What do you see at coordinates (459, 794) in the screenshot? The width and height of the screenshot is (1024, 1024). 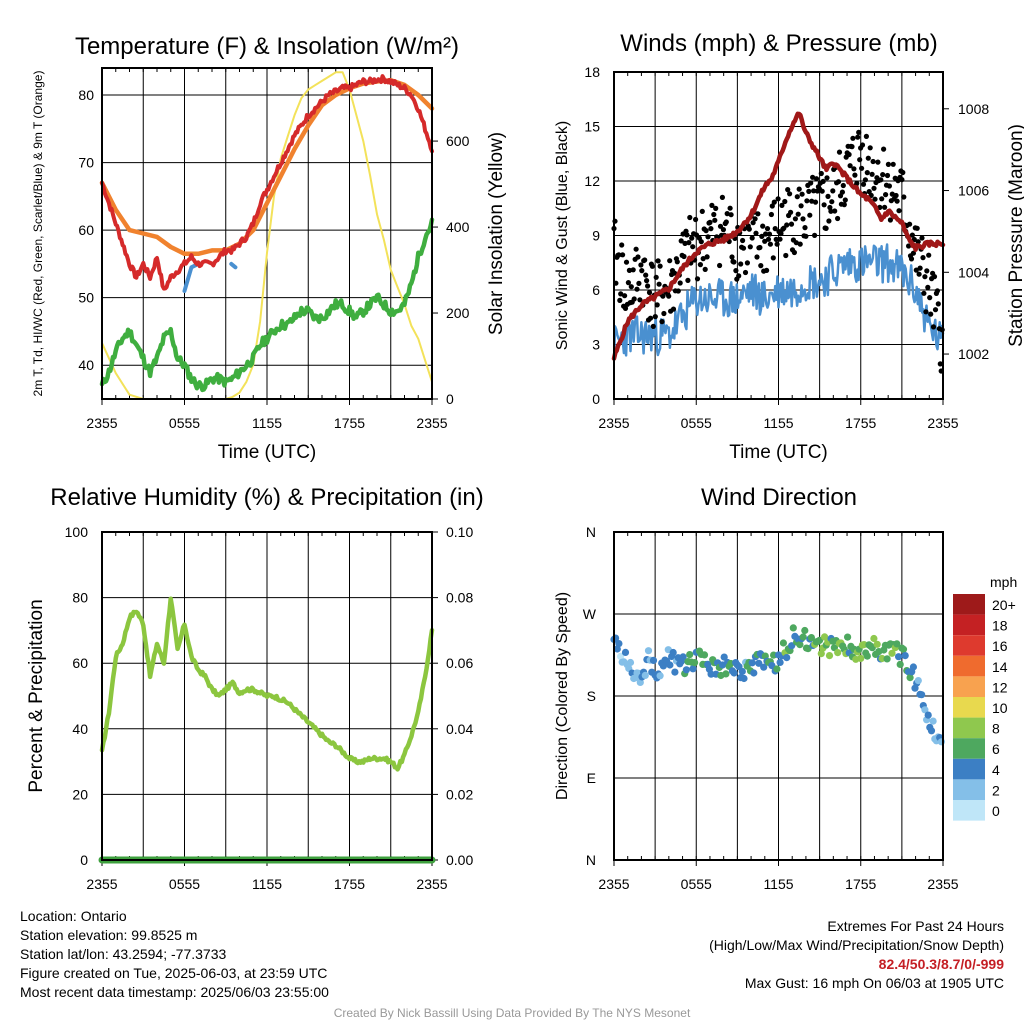 I see `humidity-y2tick-label: 0.02` at bounding box center [459, 794].